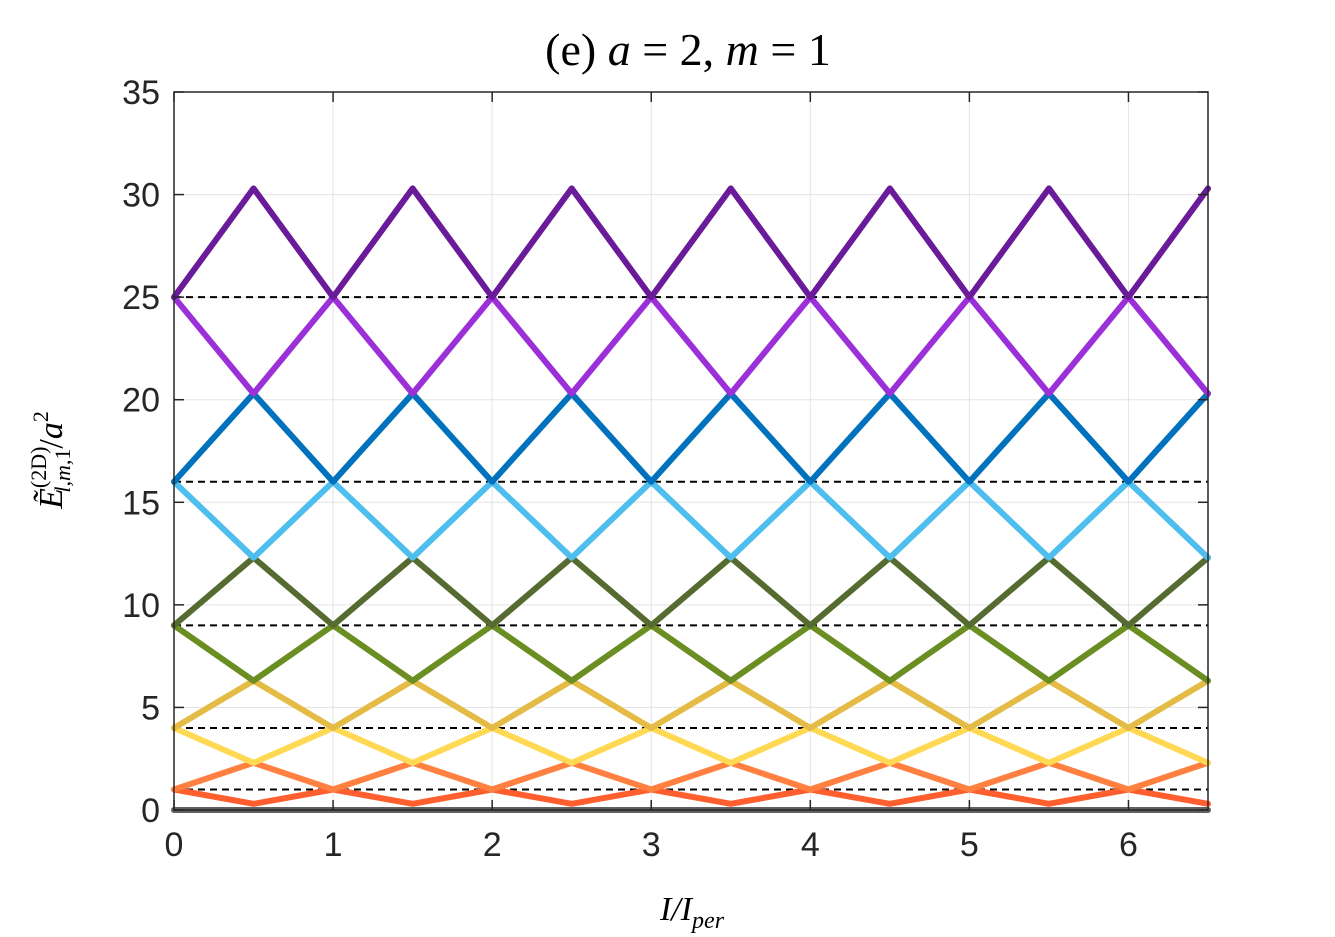 The image size is (1335, 937). What do you see at coordinates (688, 49) in the screenshot?
I see `chart-title: (e) a = 2, m = 1` at bounding box center [688, 49].